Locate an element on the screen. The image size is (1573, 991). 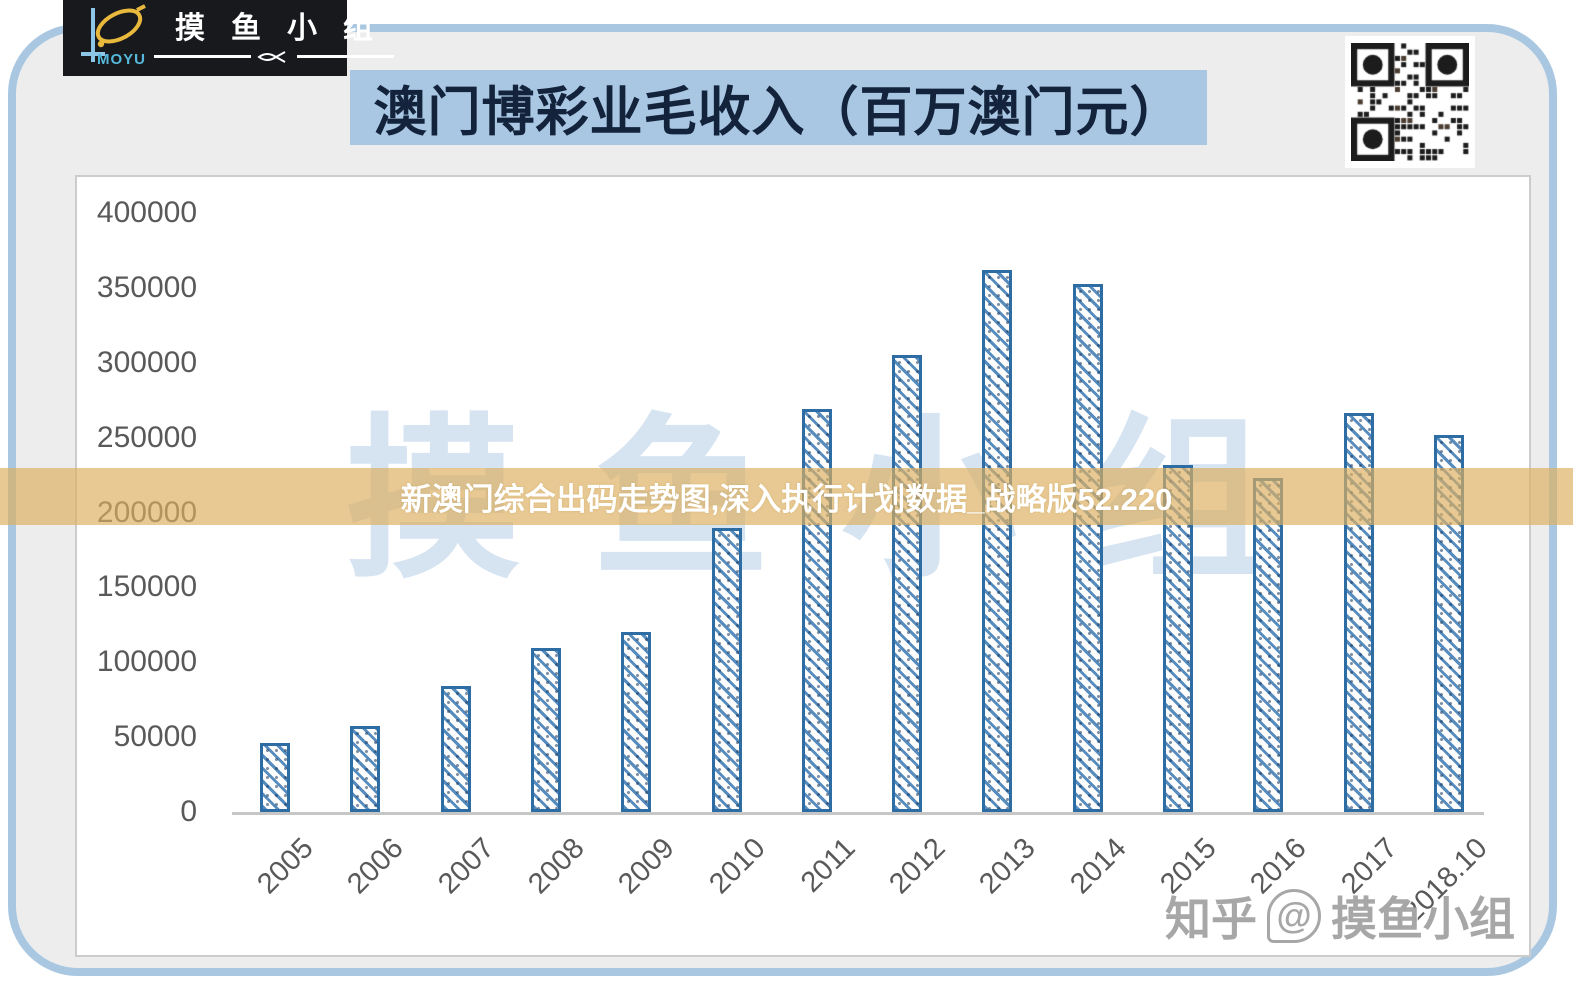
y-tick-label: 0 is located at coordinates (188, 811).